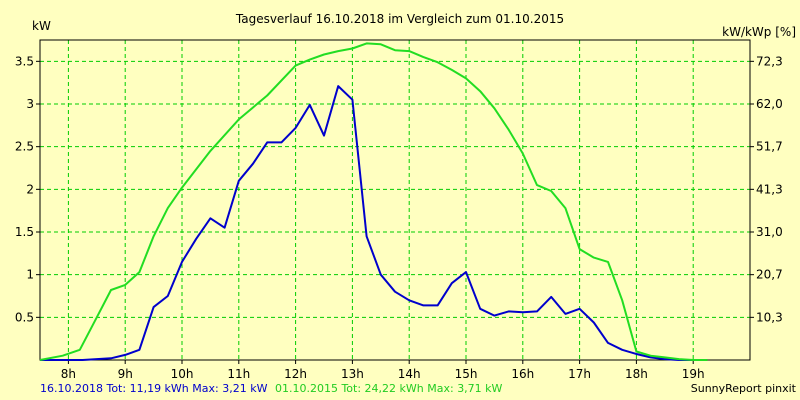  I want to click on x-tick-label: 14h, so click(409, 374).